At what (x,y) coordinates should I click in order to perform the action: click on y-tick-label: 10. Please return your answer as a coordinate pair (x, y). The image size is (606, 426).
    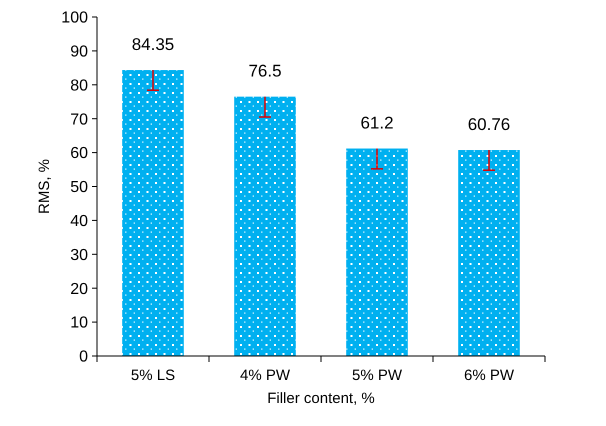
    Looking at the image, I should click on (79, 323).